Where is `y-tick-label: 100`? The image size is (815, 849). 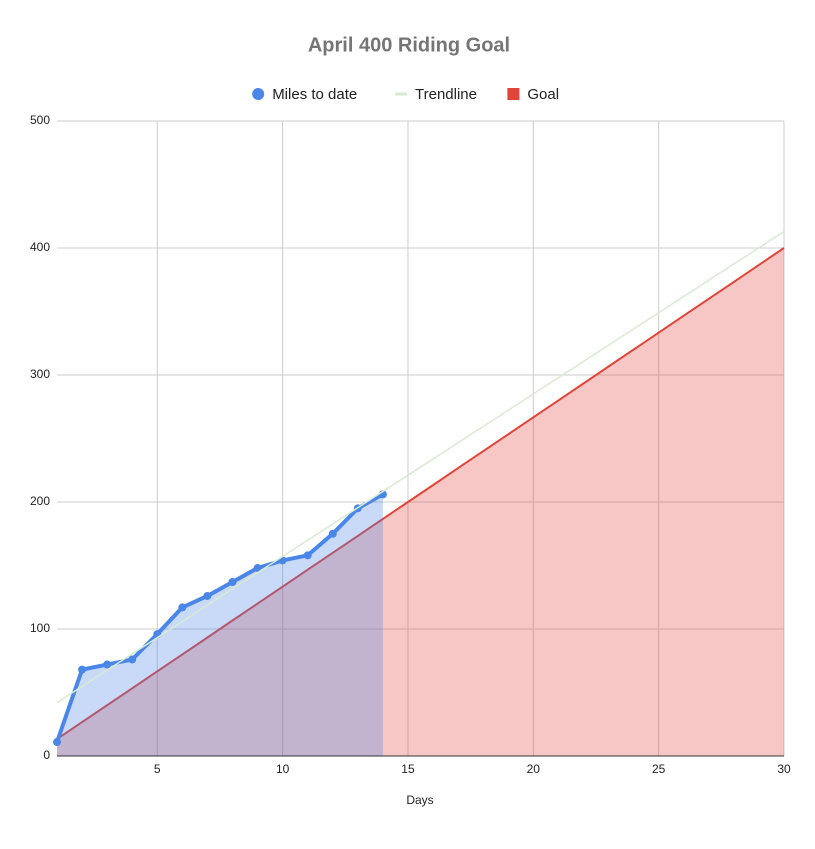
y-tick-label: 100 is located at coordinates (40, 628).